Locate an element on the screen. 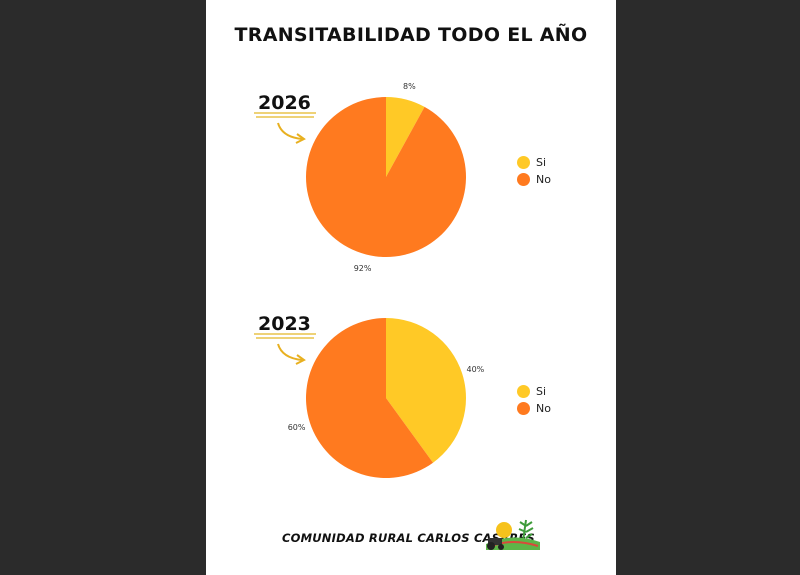  pie-slices-2026 is located at coordinates (386, 177).